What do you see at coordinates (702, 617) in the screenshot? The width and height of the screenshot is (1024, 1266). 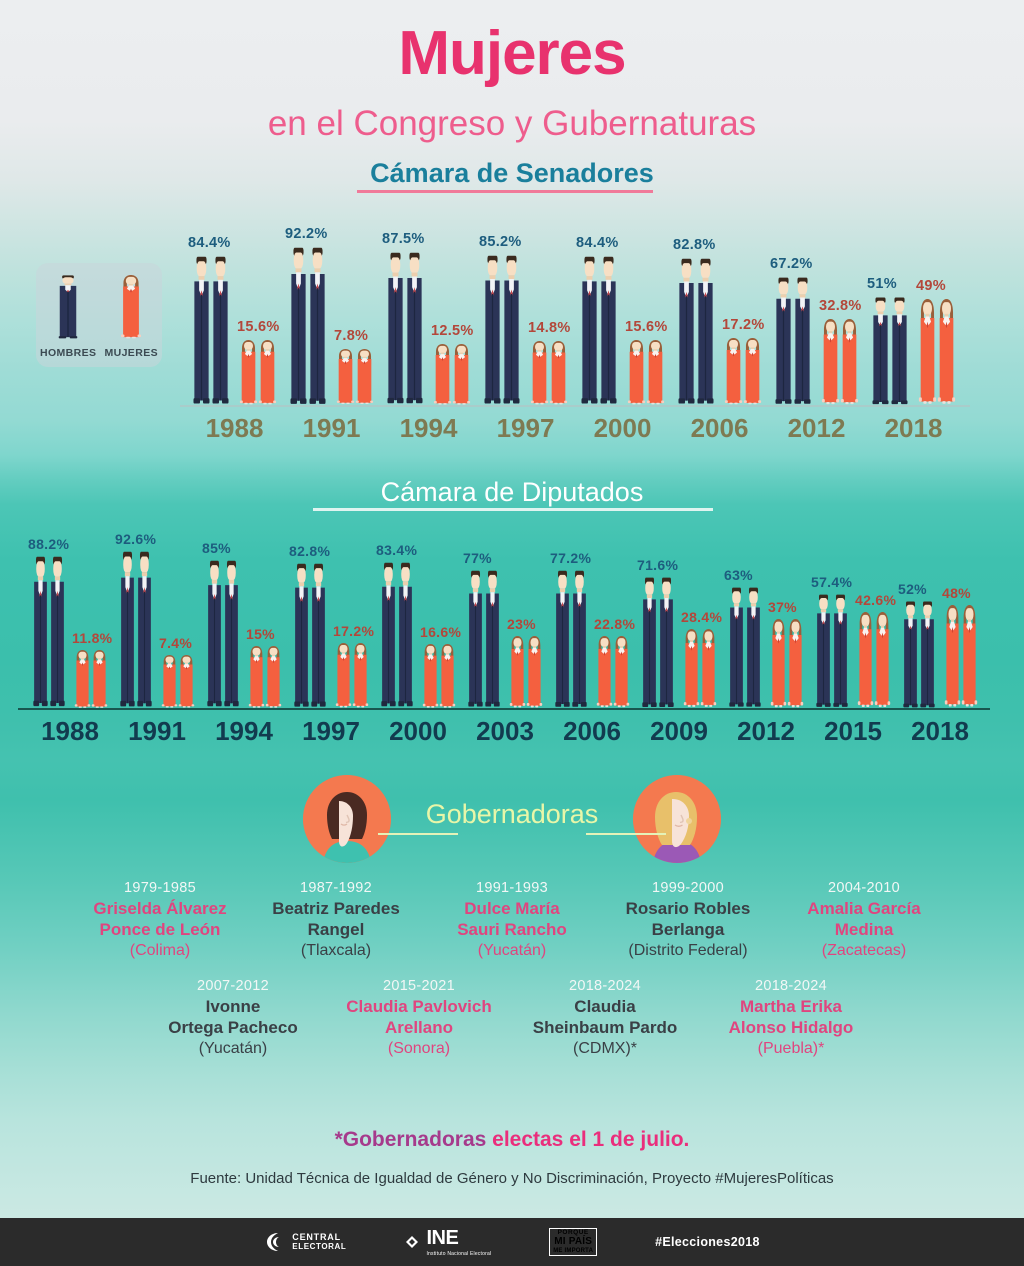 I see `women-percent-label: 28.4%` at bounding box center [702, 617].